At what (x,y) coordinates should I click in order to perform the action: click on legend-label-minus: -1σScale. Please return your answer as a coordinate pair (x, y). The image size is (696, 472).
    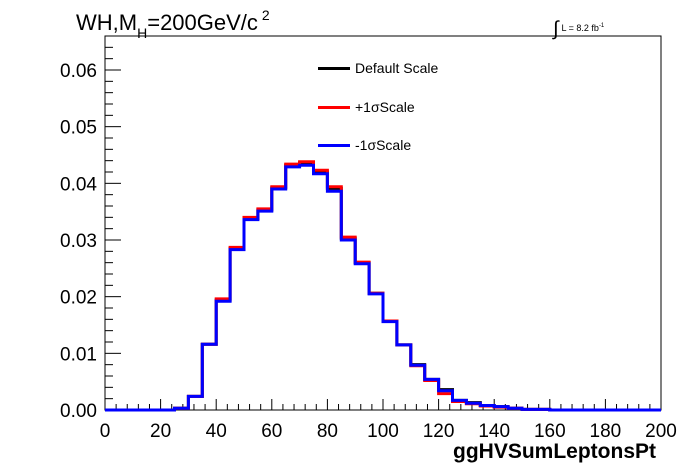
    Looking at the image, I should click on (383, 145).